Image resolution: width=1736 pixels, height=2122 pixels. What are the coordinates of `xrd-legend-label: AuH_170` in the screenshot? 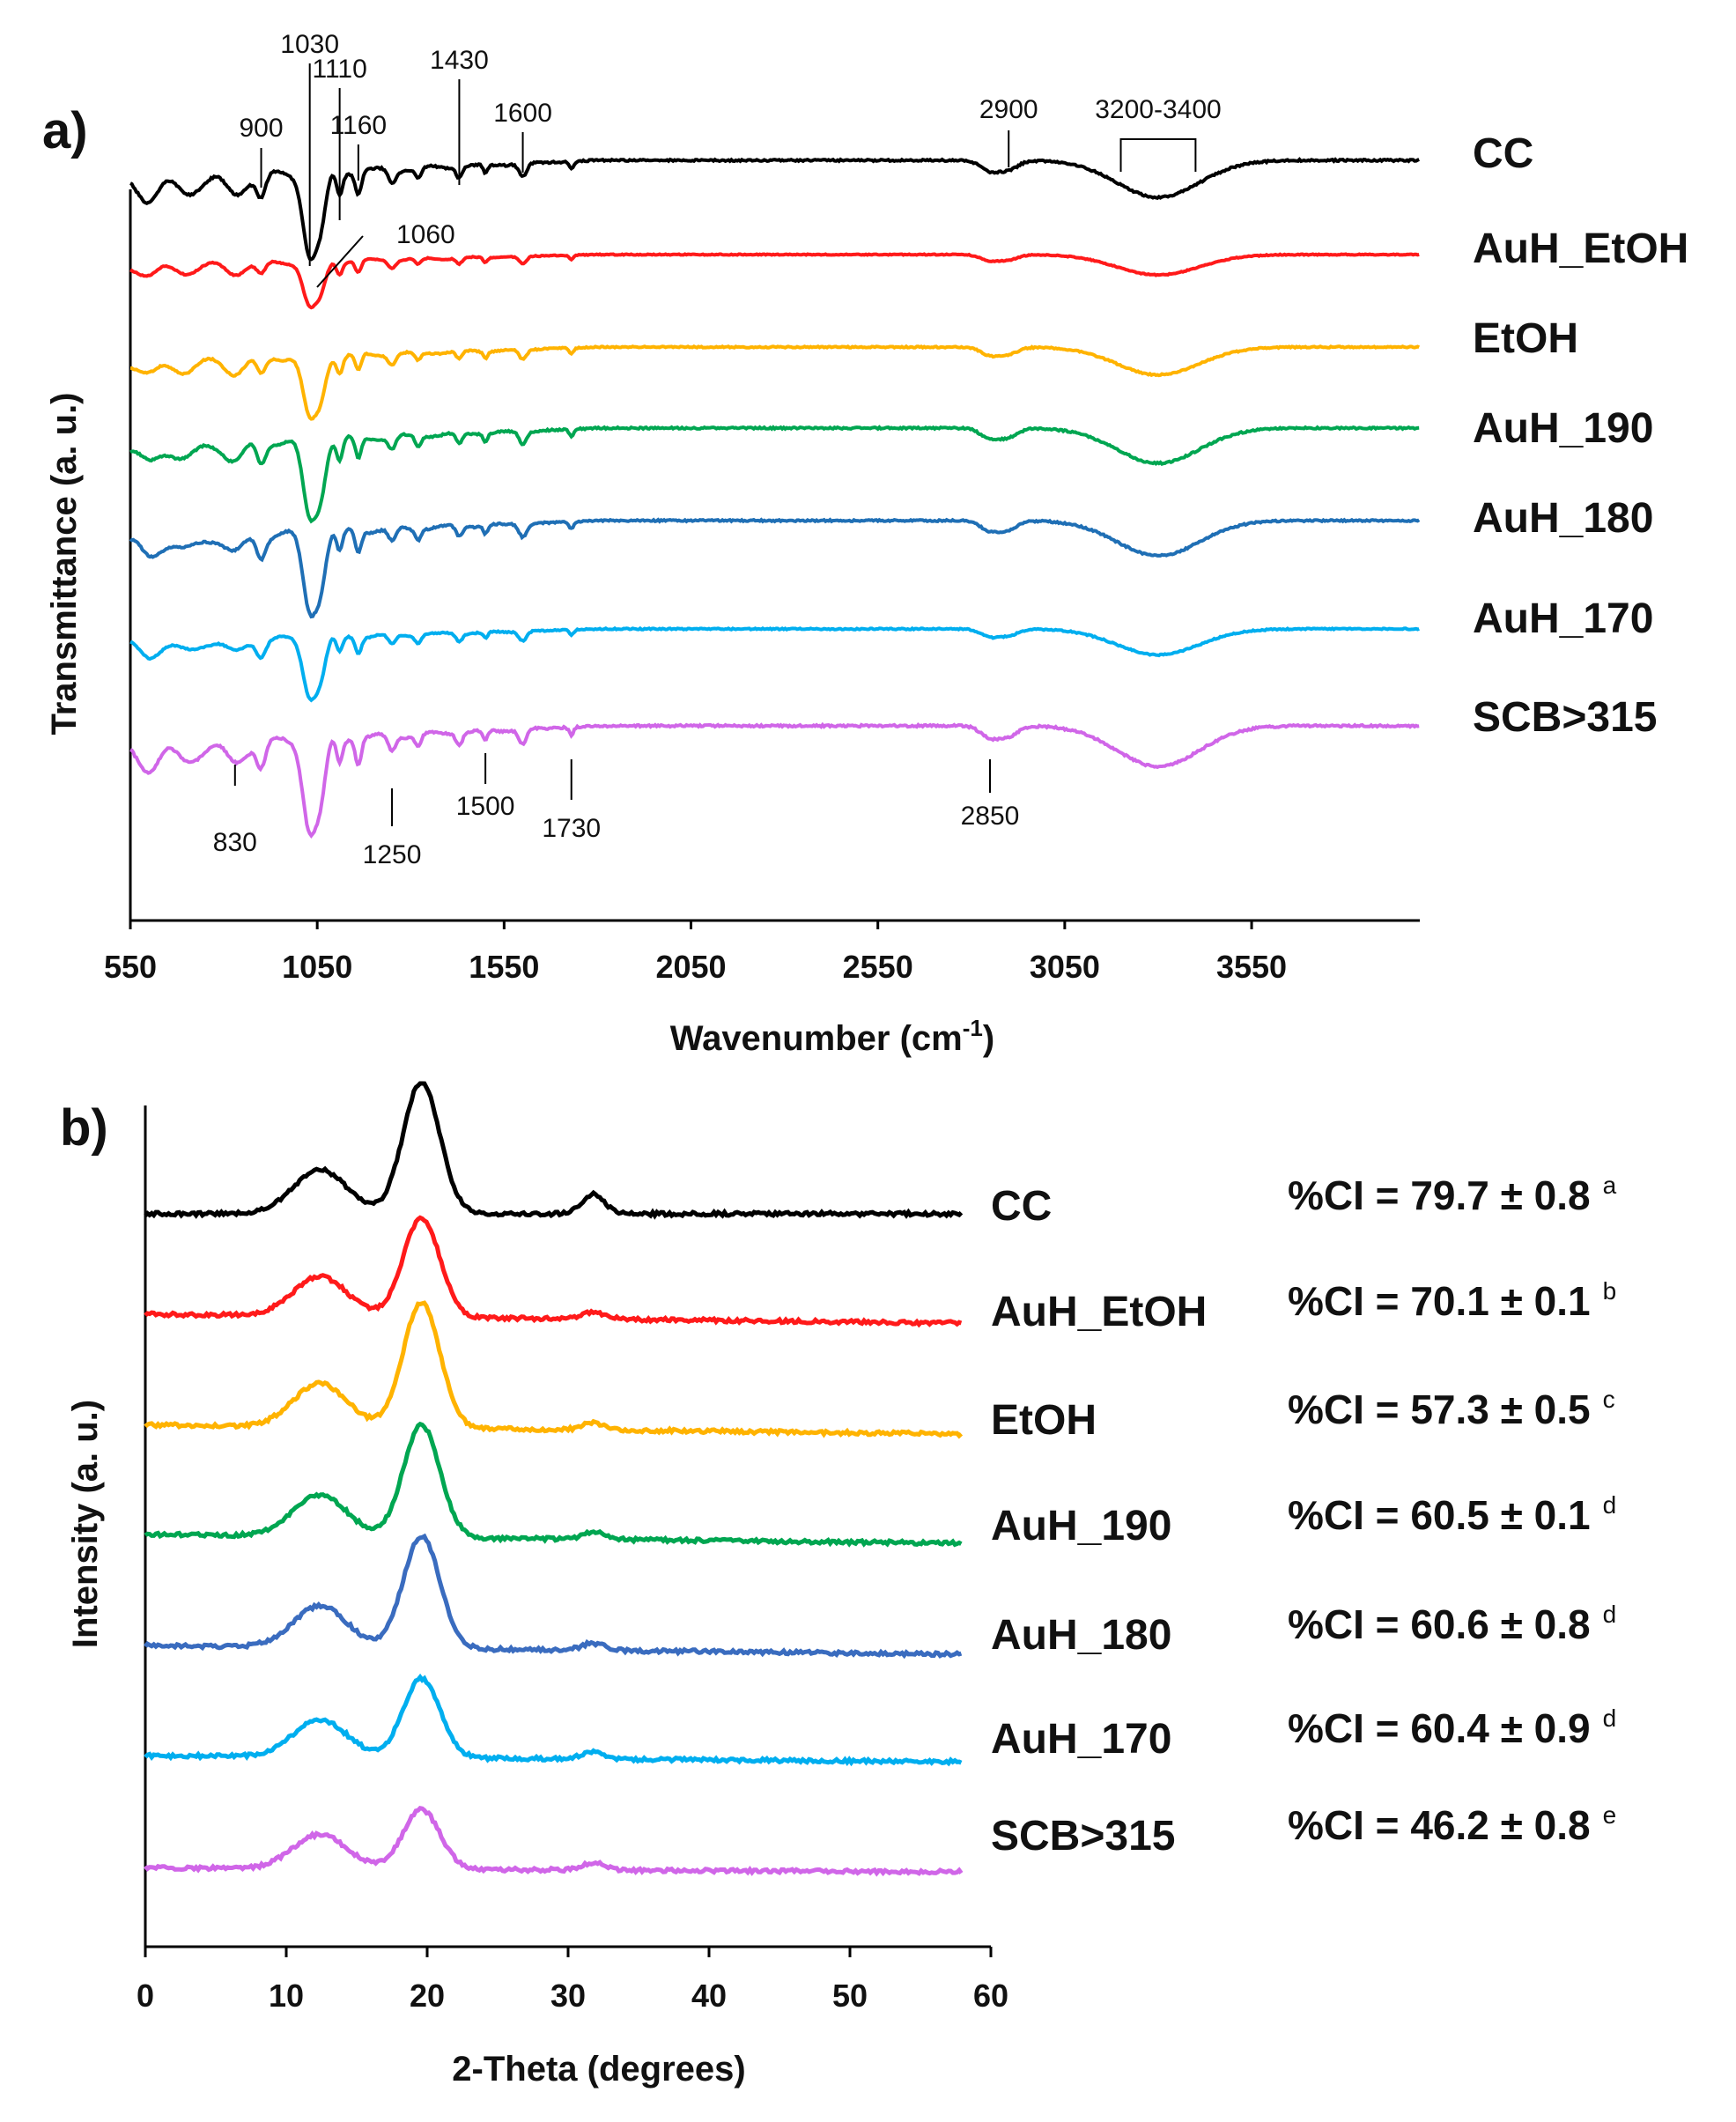 It's located at (1081, 1740).